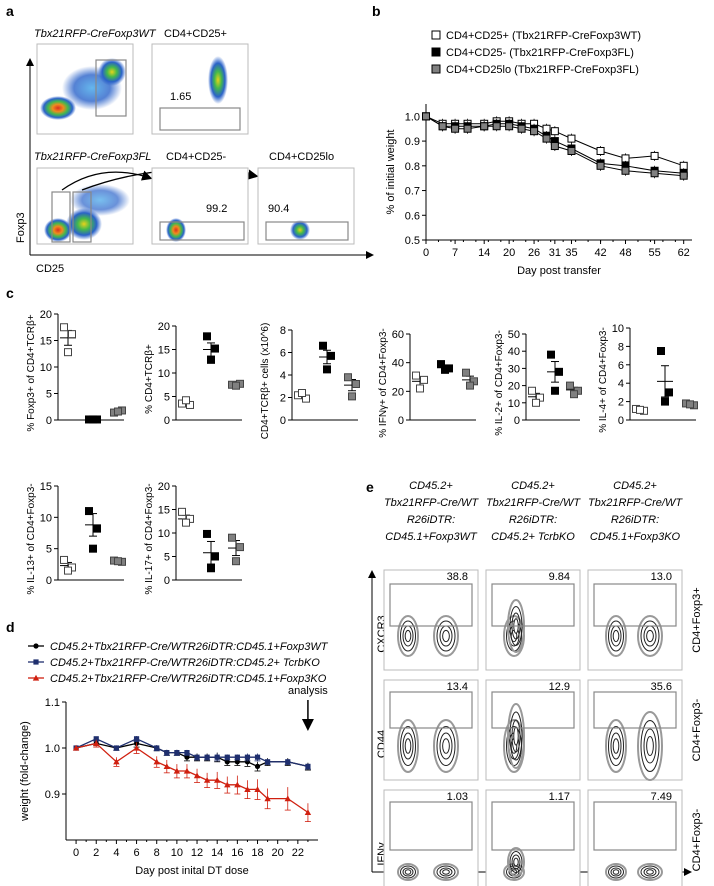  I want to click on flow-gate-value: 1.65, so click(180, 97).